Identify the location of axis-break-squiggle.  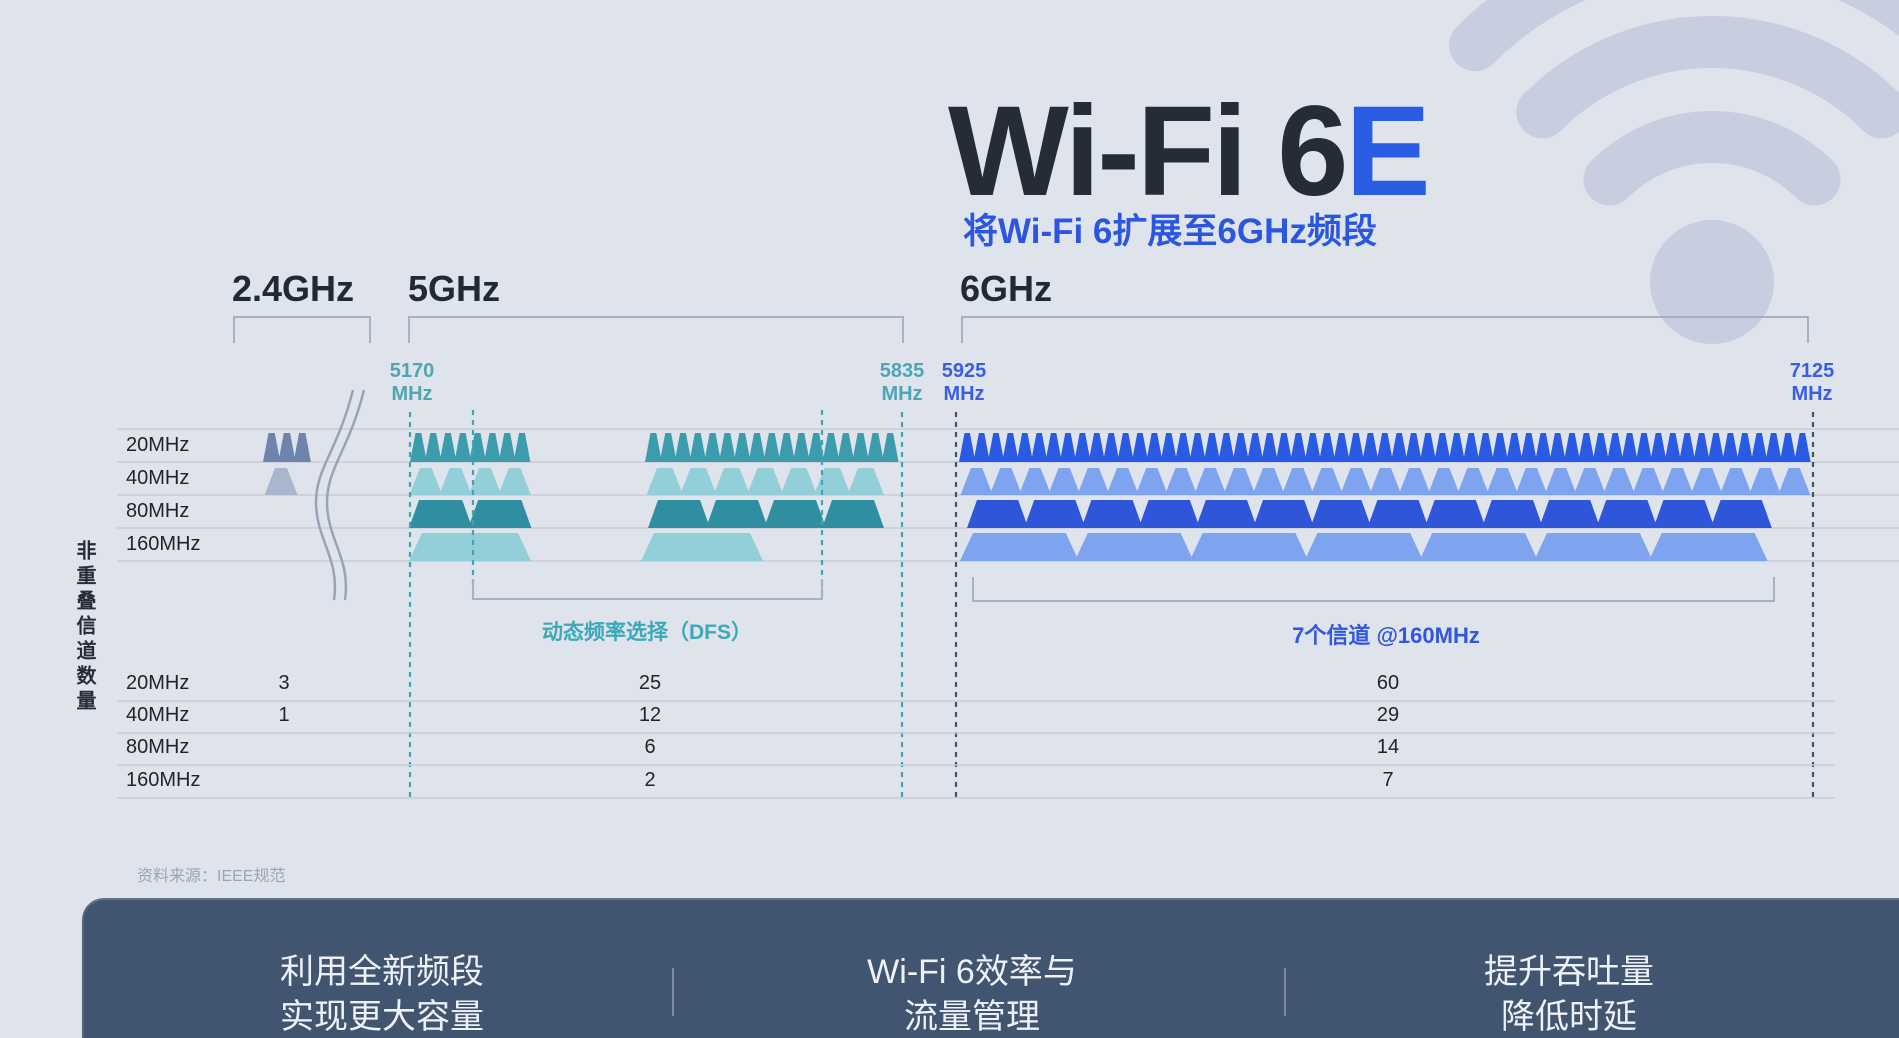
(345, 495).